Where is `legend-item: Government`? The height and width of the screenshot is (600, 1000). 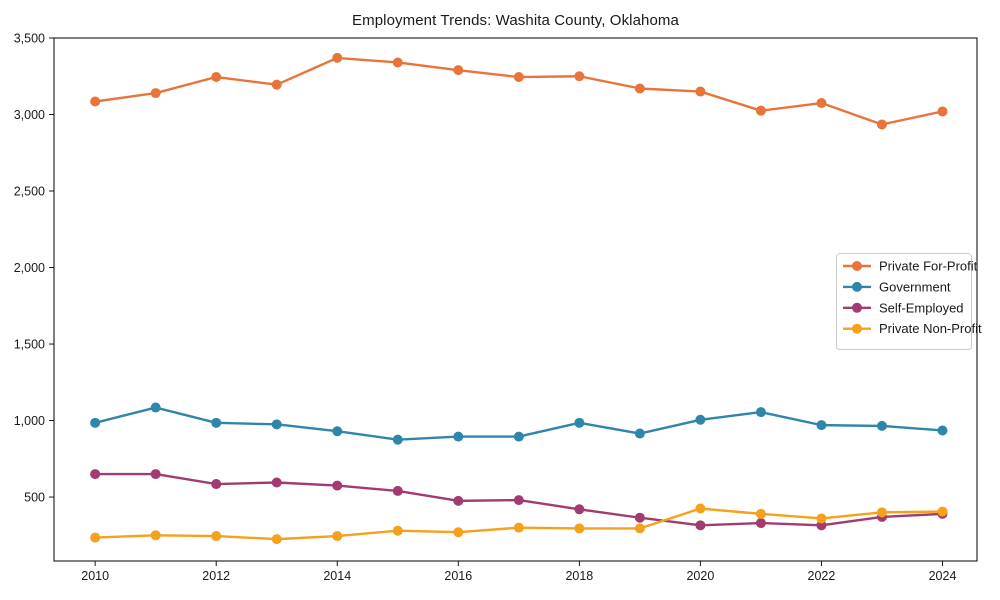
legend-item: Government is located at coordinates (897, 286).